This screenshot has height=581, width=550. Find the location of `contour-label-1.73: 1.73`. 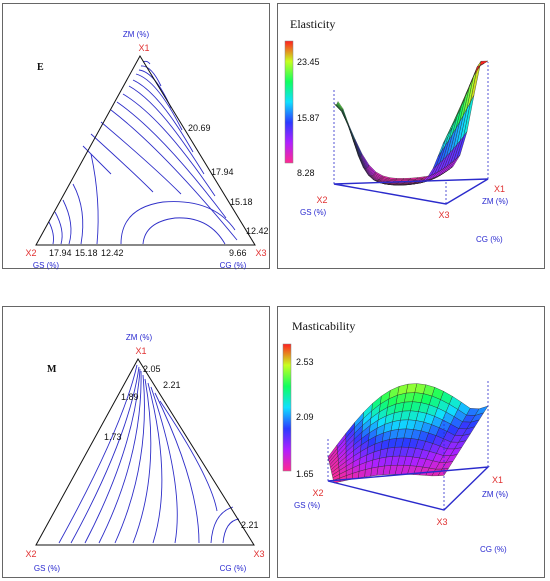

contour-label-1.73: 1.73 is located at coordinates (113, 437).